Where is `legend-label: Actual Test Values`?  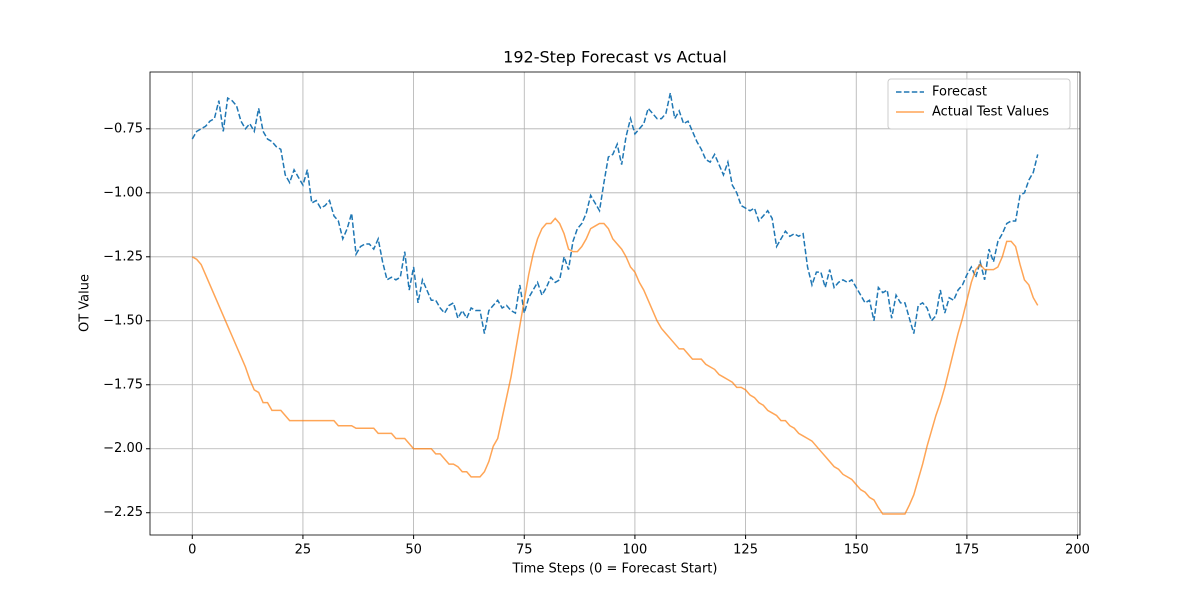
legend-label: Actual Test Values is located at coordinates (990, 112).